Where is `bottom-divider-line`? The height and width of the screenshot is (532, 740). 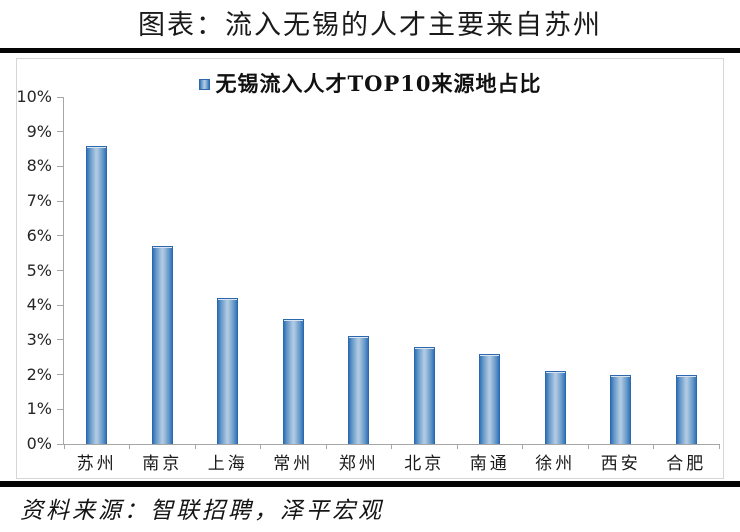 bottom-divider-line is located at coordinates (370, 484).